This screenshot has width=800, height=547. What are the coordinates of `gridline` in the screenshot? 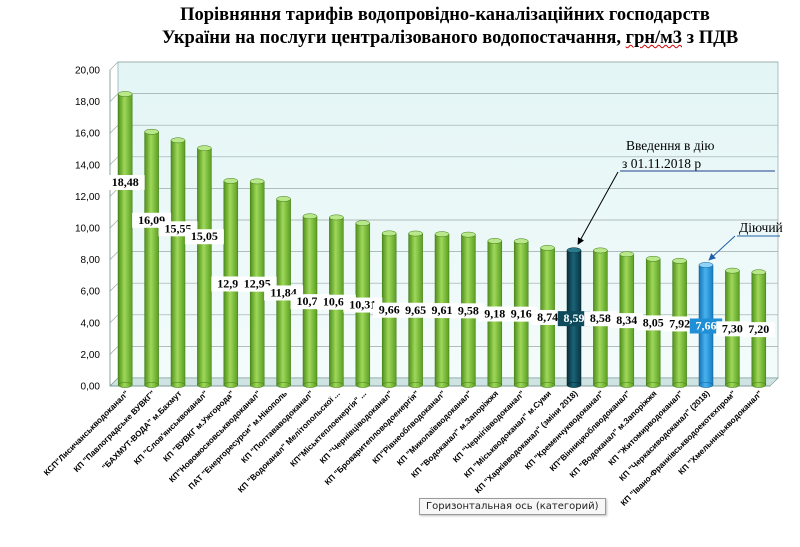 It's located at (443, 66).